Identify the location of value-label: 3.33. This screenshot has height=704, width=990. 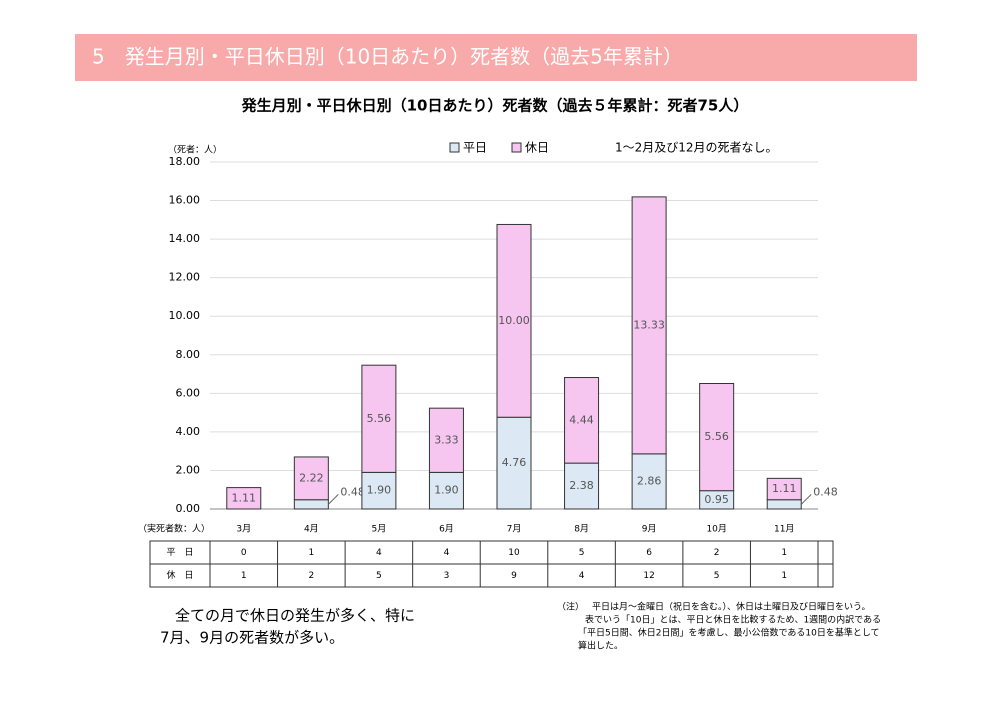
(446, 439).